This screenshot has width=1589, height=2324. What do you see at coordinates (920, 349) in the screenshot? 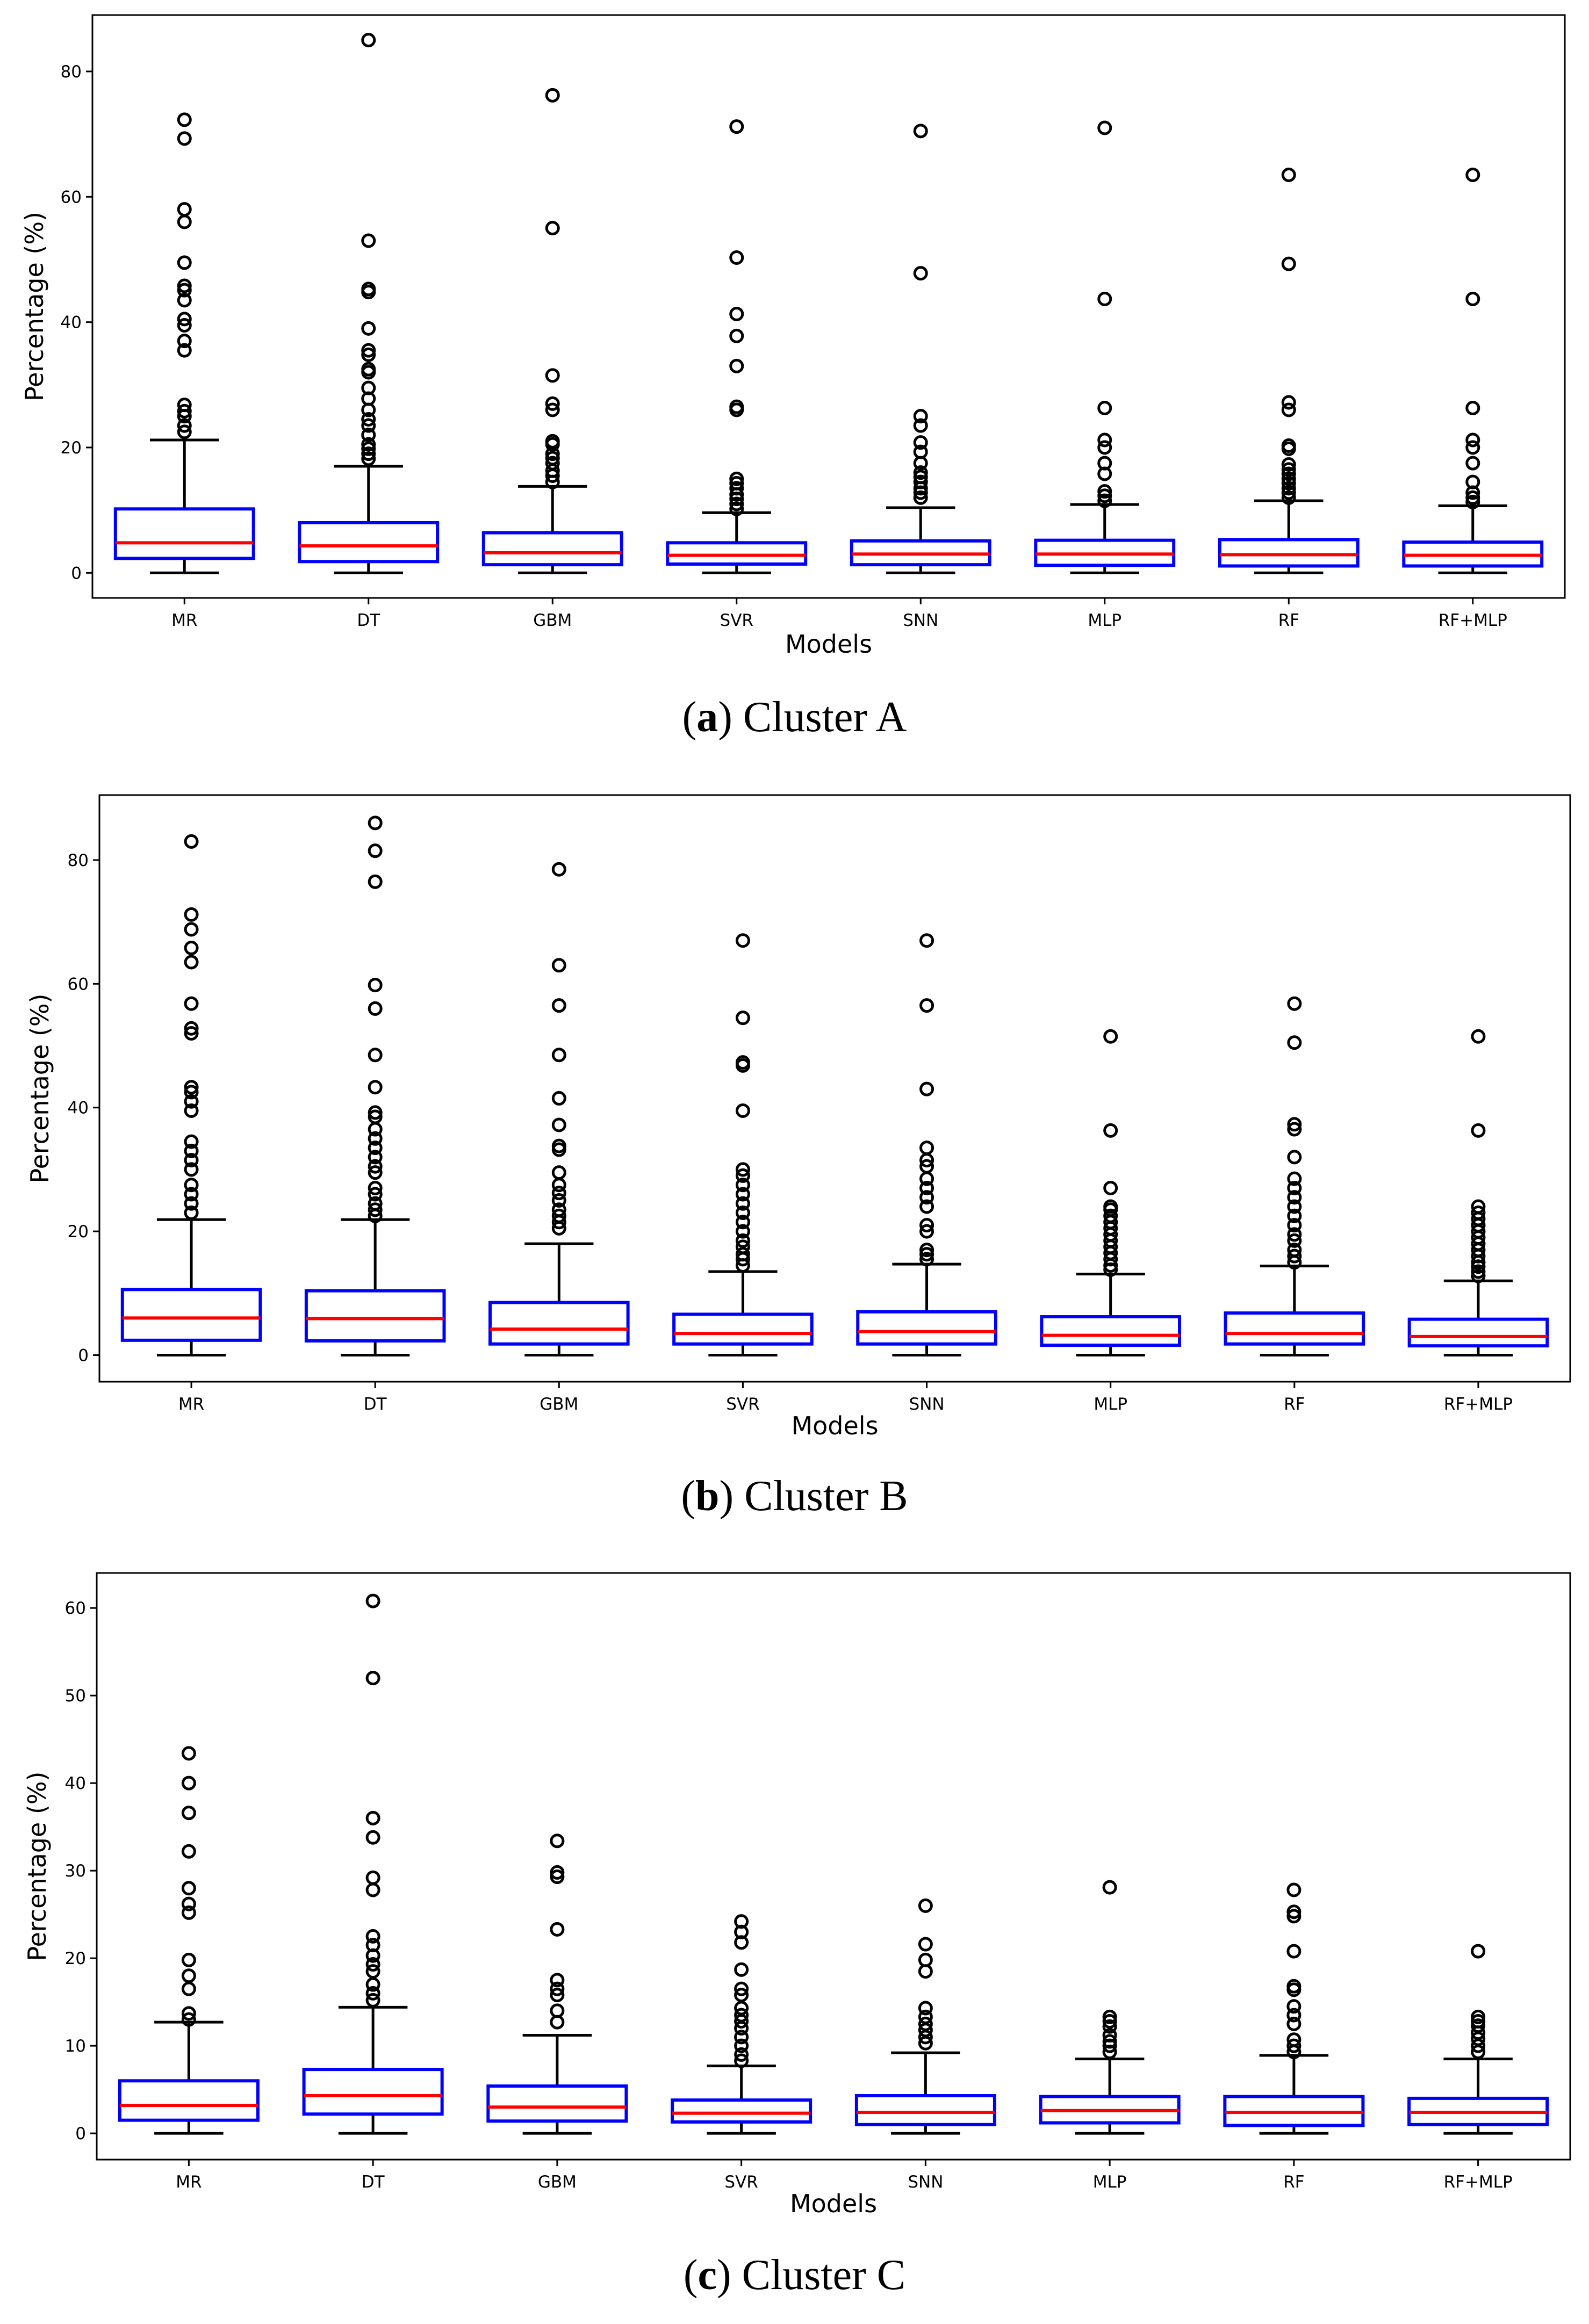
I see `box-snn` at bounding box center [920, 349].